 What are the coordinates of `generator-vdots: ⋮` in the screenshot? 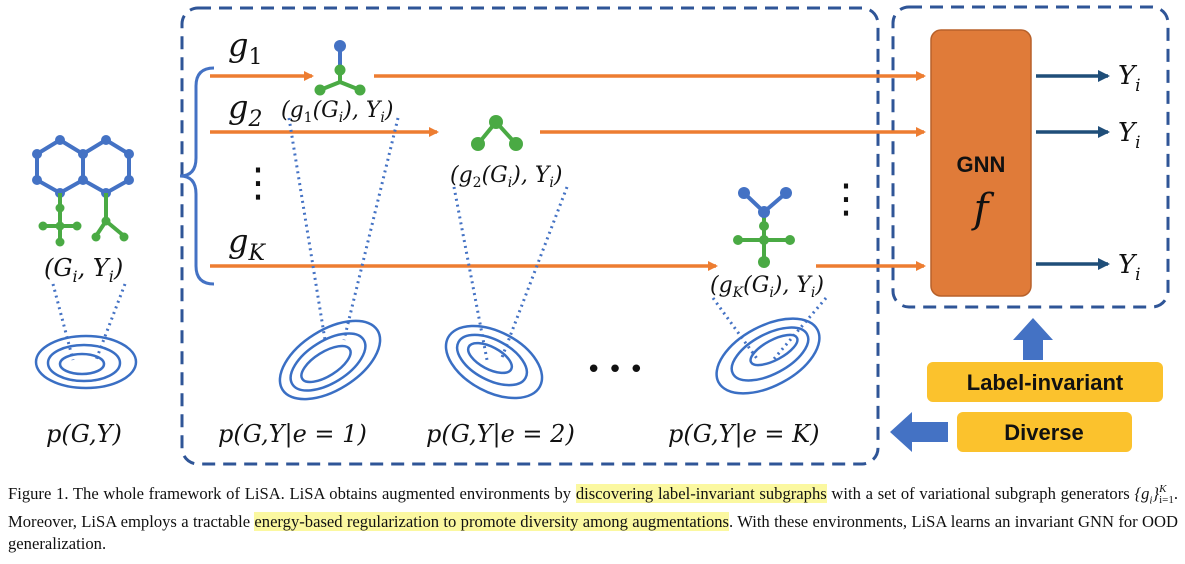 It's located at (258, 183).